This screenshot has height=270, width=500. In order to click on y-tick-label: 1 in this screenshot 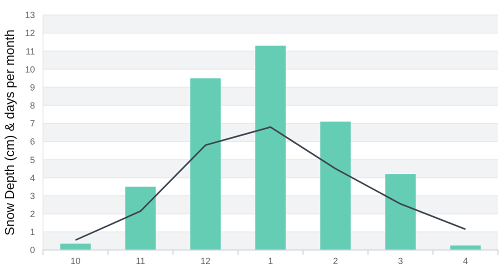, I will do `click(32, 232)`.